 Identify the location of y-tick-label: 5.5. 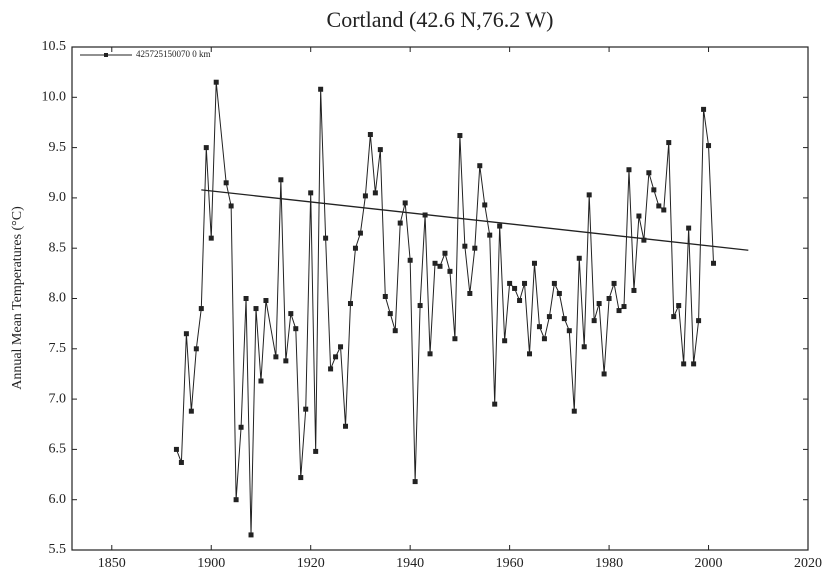
(58, 549).